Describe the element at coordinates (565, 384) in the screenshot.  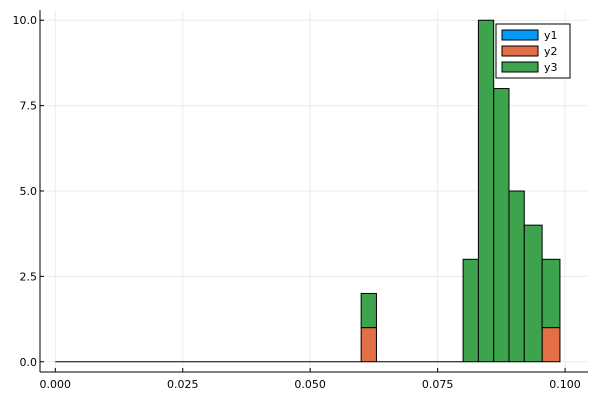
I see `x-tick-label-4: 0.100` at that location.